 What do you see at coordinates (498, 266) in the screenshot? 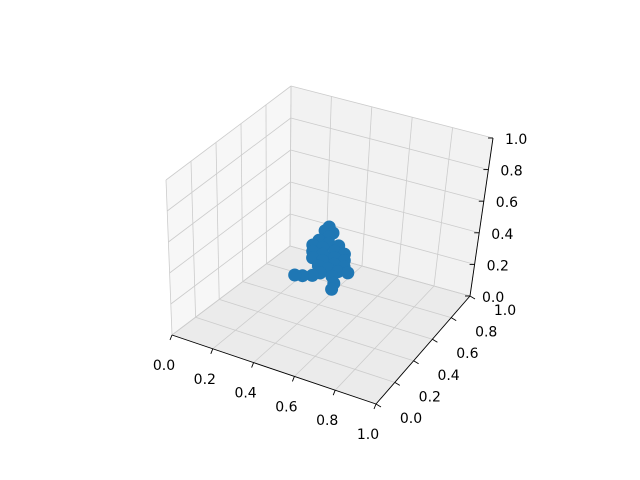
I see `z-tick-label-1: 0.2` at bounding box center [498, 266].